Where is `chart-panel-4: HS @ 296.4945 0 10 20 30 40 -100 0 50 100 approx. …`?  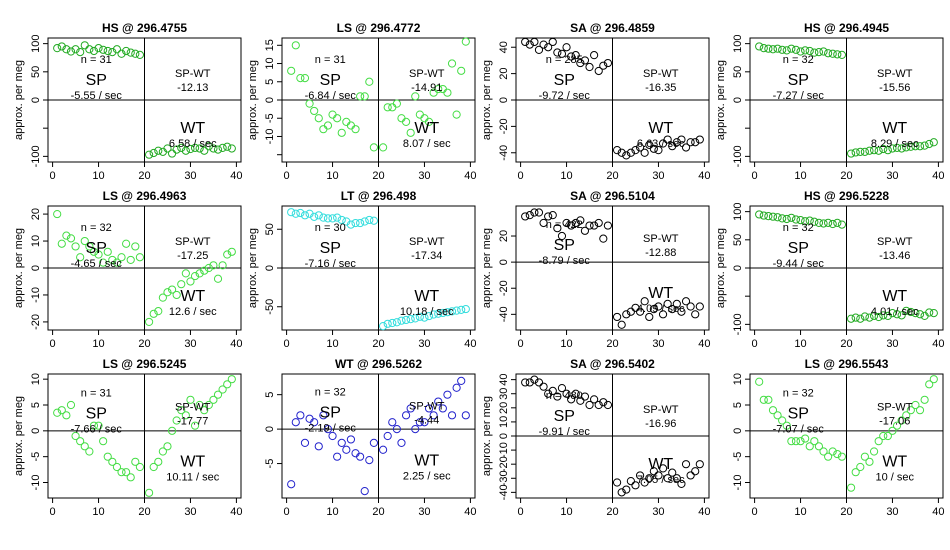 chart-panel-4: HS @ 296.4945 0 10 20 30 40 -100 0 50 100 approx. … is located at coordinates (830, 101).